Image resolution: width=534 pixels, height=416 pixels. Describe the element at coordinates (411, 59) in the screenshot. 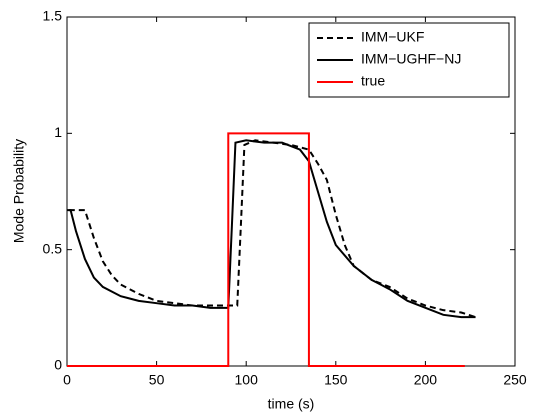

I see `legend-label: IMM−UGHF−NJ` at that location.